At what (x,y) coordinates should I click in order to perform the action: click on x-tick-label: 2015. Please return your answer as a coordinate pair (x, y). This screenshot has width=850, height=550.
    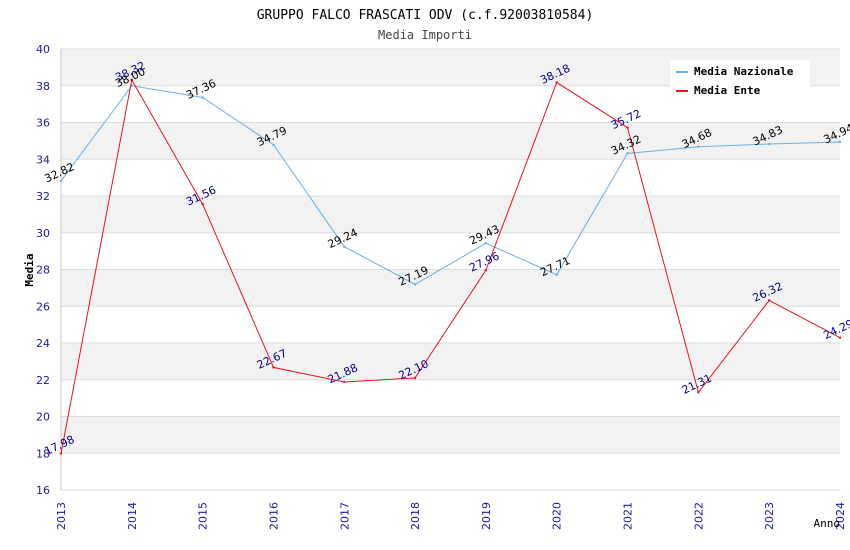
    Looking at the image, I should click on (203, 516).